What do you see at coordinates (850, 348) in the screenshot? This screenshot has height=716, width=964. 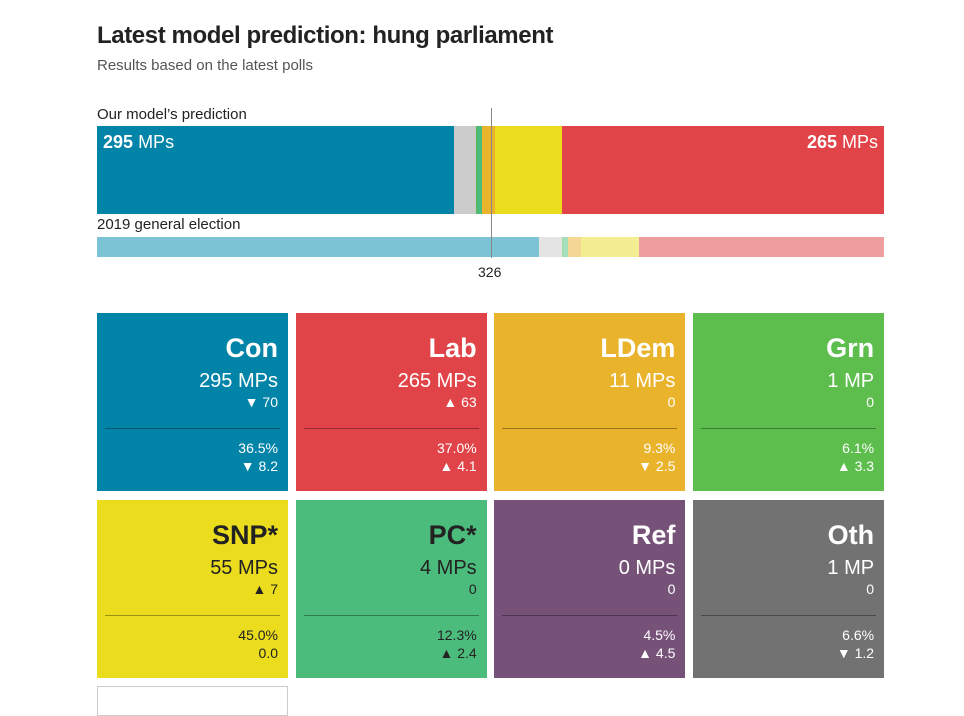 I see `party-name: Grn` at bounding box center [850, 348].